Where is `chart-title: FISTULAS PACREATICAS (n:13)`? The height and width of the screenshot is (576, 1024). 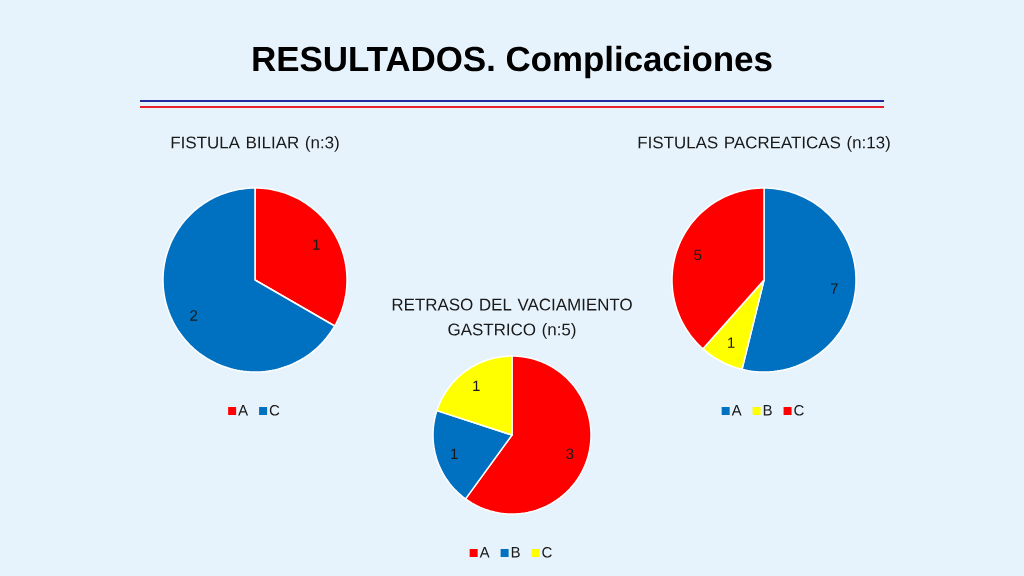
chart-title: FISTULAS PACREATICAS (n:13) is located at coordinates (764, 144).